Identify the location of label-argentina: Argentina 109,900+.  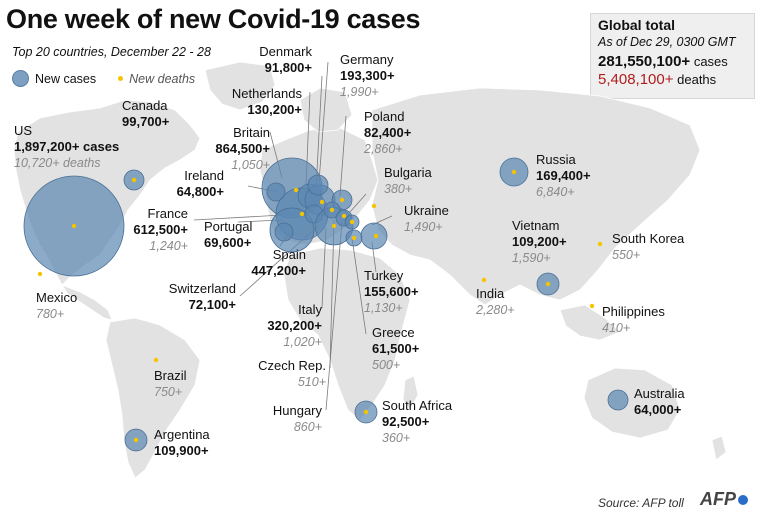
(182, 443).